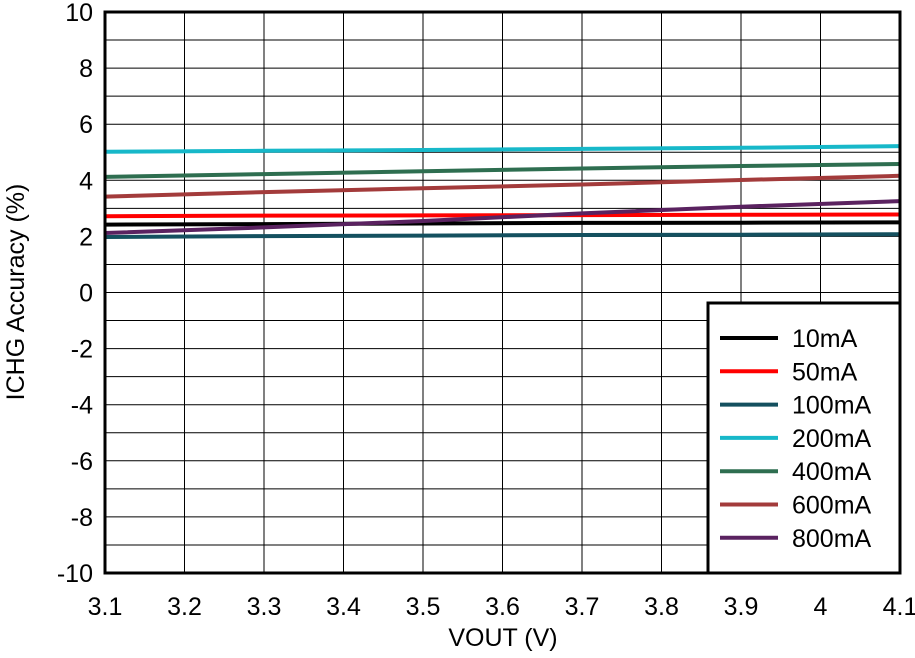 The width and height of the screenshot is (915, 658). What do you see at coordinates (832, 439) in the screenshot?
I see `legend-label-200mA: 200mA` at bounding box center [832, 439].